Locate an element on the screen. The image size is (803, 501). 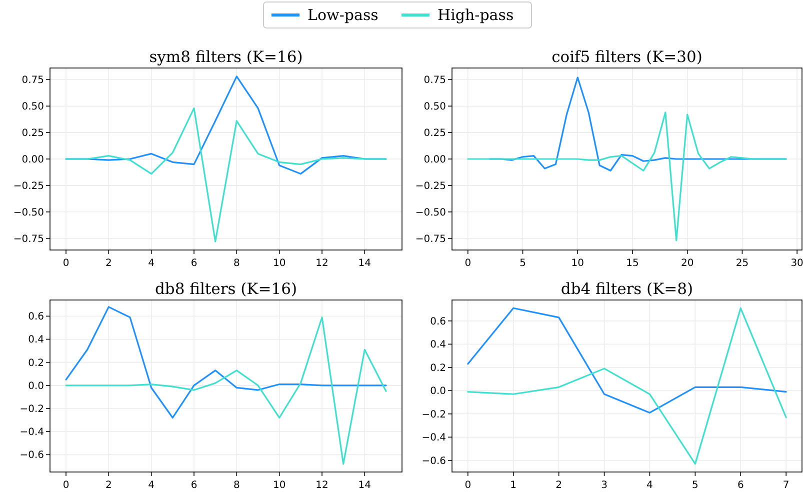
chart-title: db8 filters (K=16) is located at coordinates (226, 289).